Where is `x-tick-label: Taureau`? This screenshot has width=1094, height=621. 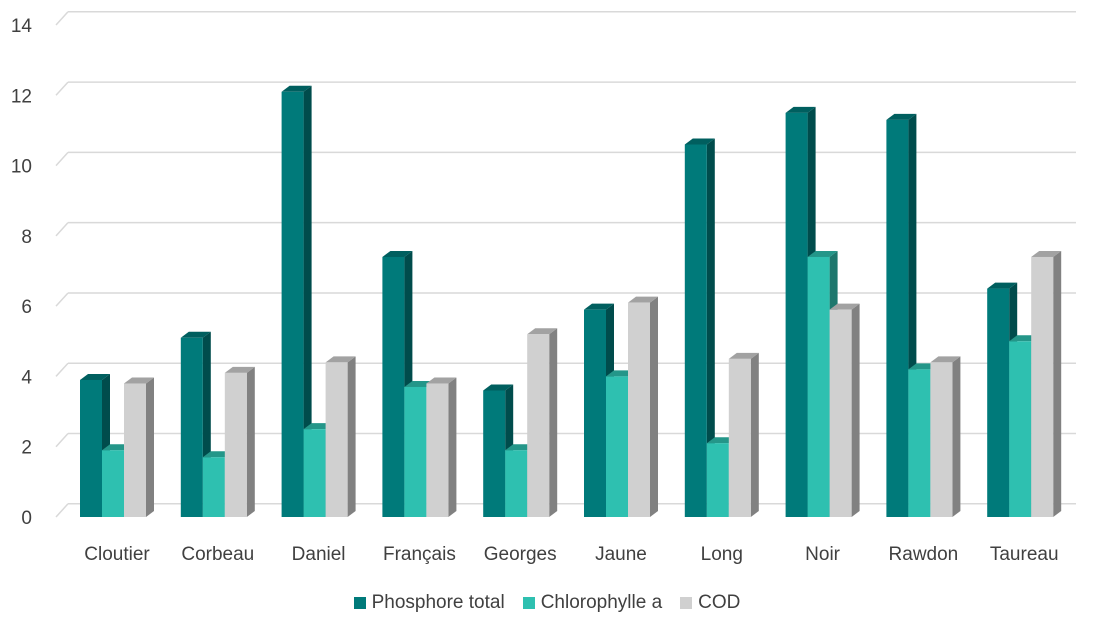
x-tick-label: Taureau is located at coordinates (1024, 554).